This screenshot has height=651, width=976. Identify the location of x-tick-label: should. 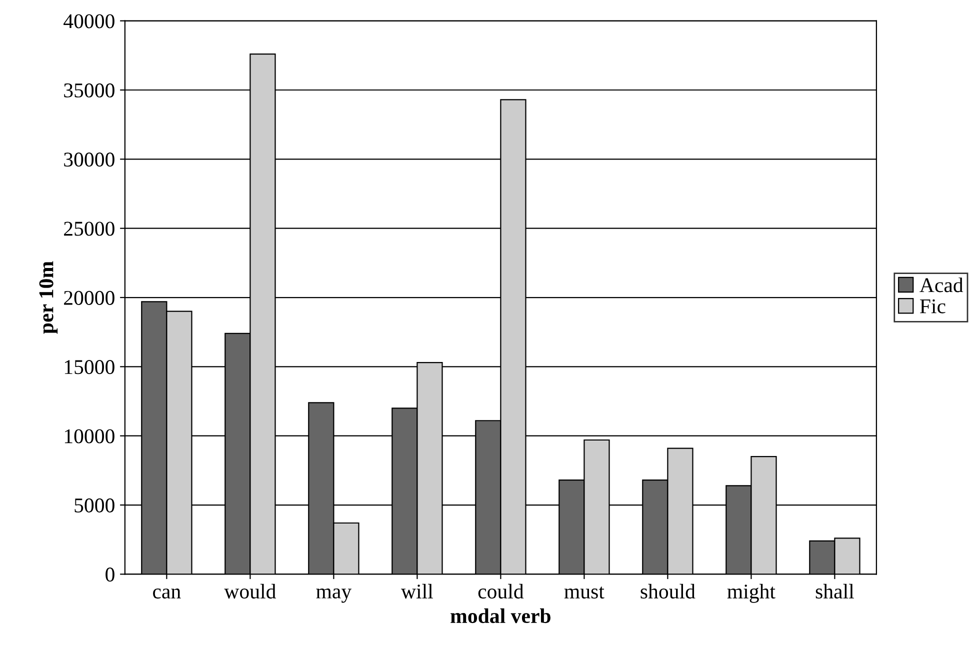
(668, 591).